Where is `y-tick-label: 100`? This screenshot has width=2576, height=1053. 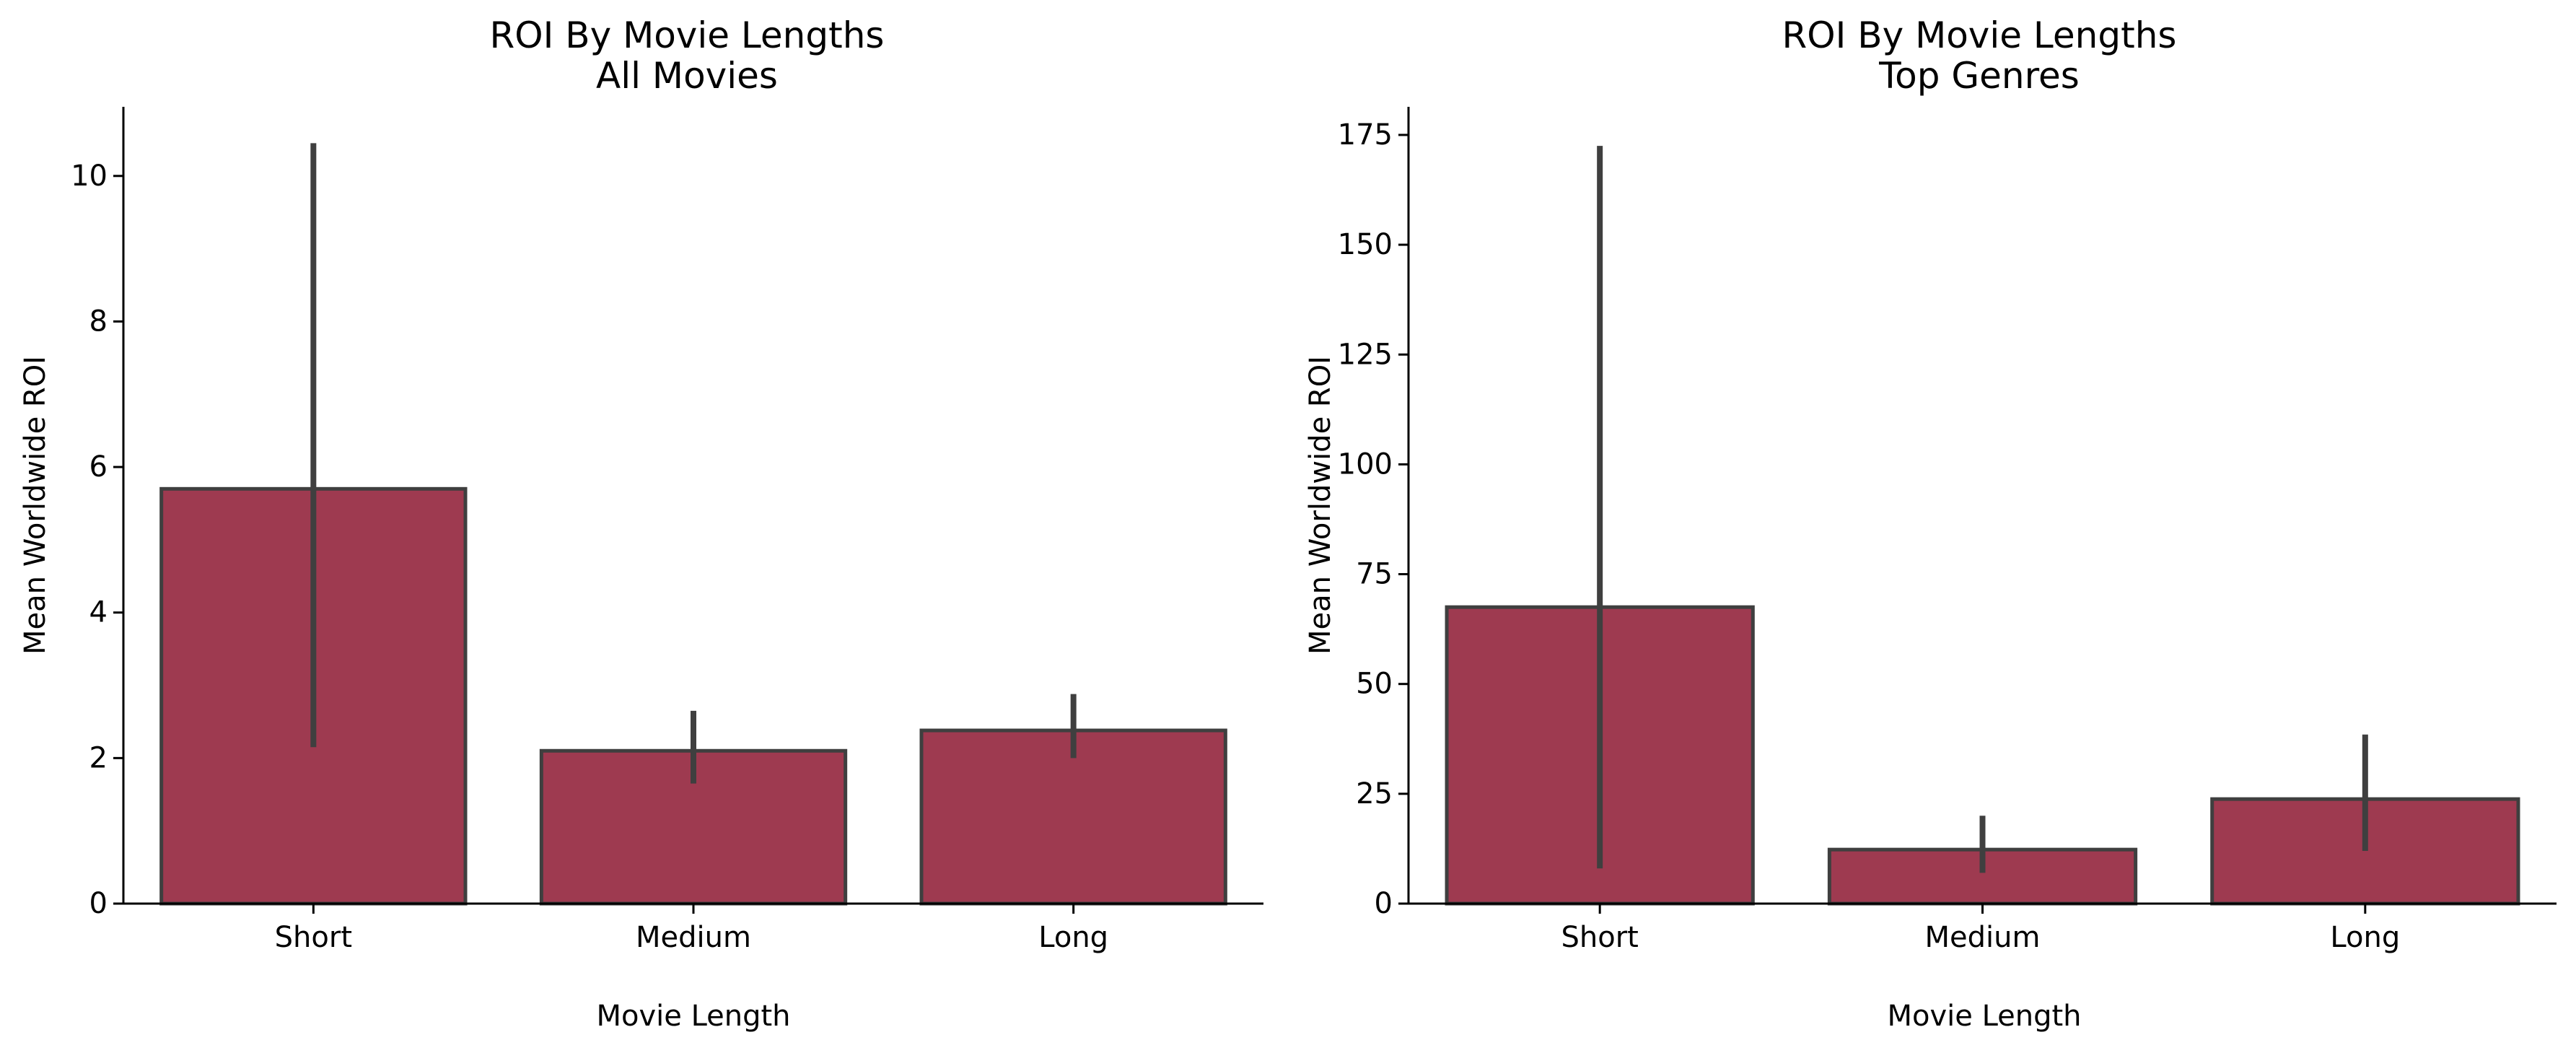
y-tick-label: 100 is located at coordinates (1365, 464).